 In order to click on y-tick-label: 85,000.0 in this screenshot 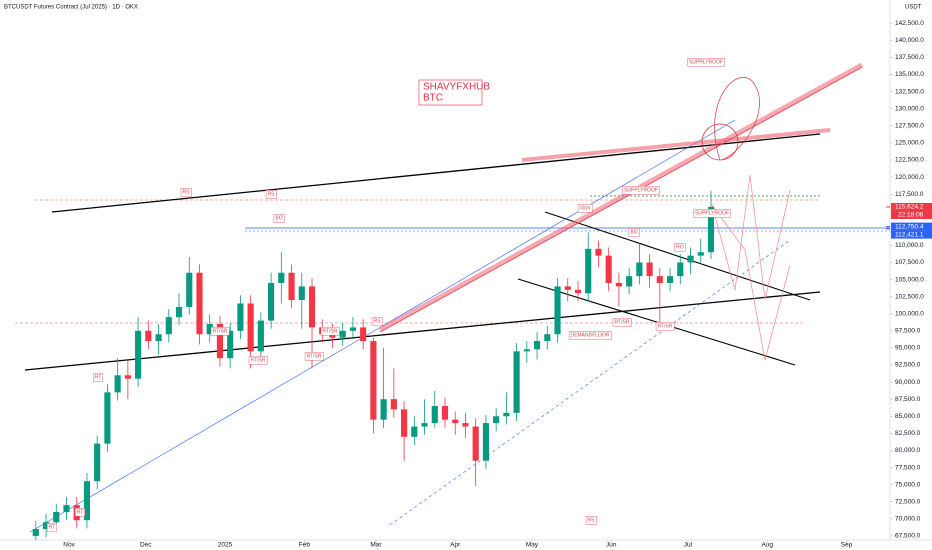, I will do `click(908, 416)`.